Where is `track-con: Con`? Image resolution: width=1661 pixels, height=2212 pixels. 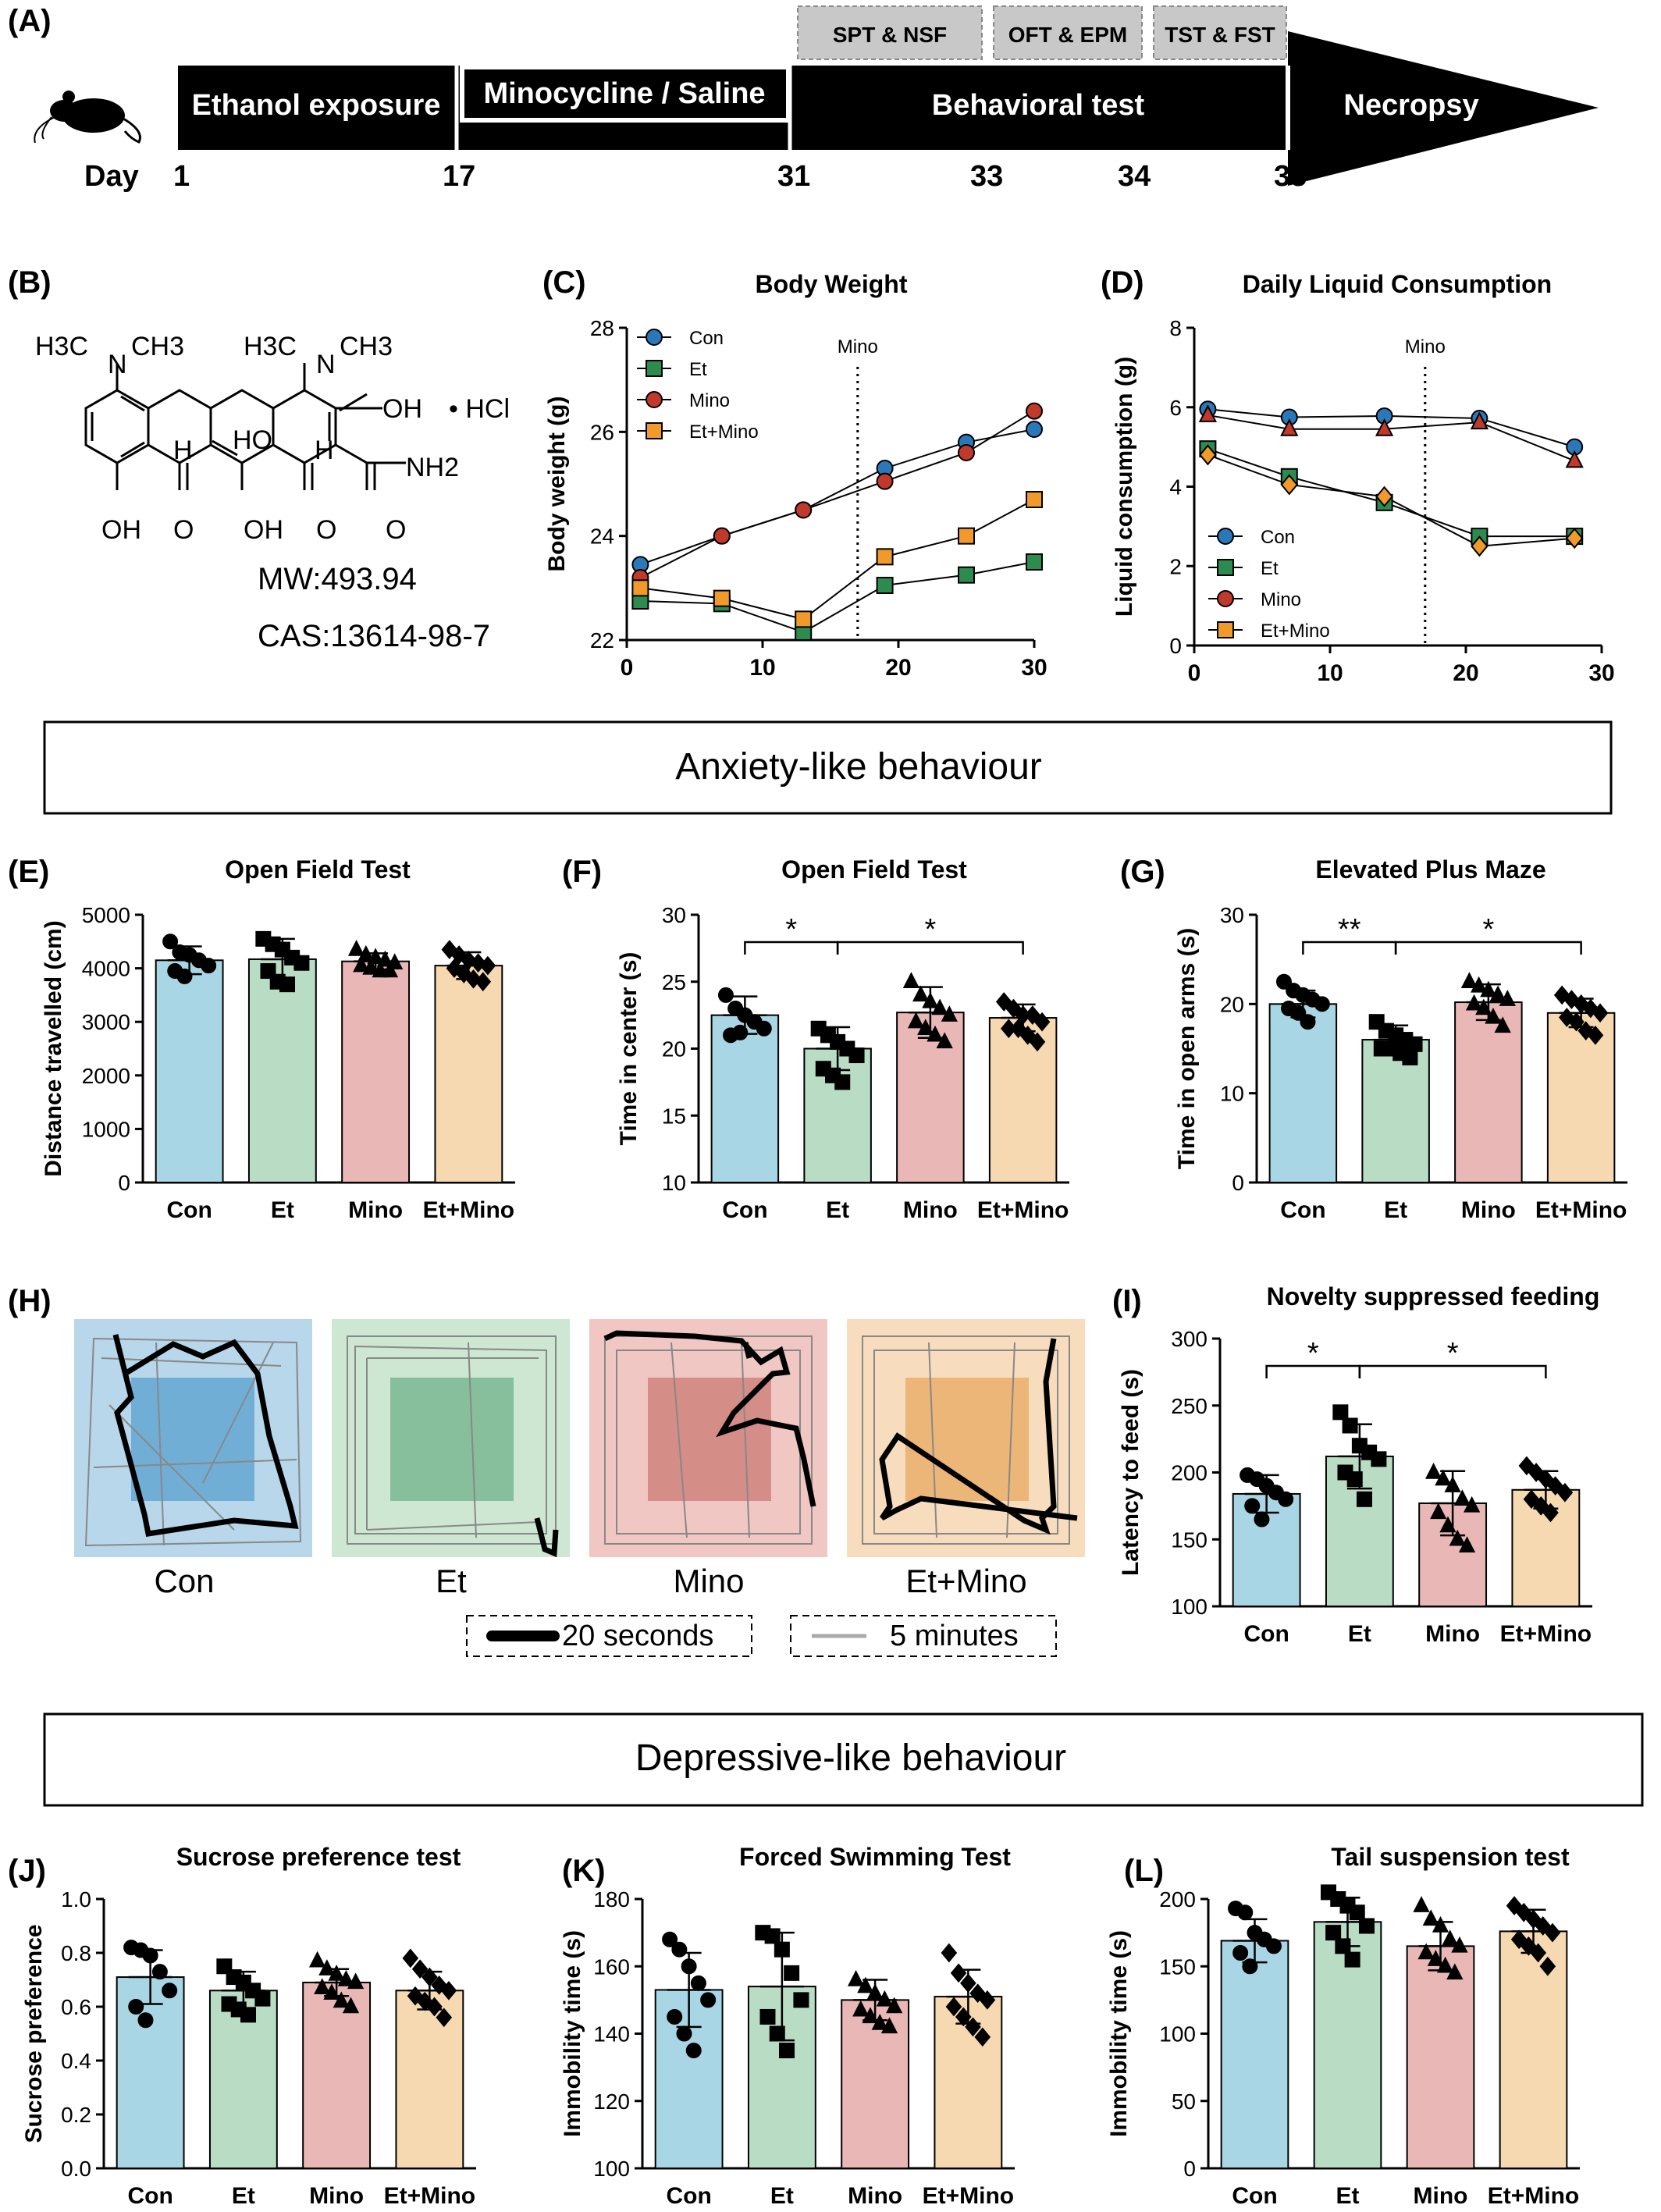 track-con: Con is located at coordinates (193, 1459).